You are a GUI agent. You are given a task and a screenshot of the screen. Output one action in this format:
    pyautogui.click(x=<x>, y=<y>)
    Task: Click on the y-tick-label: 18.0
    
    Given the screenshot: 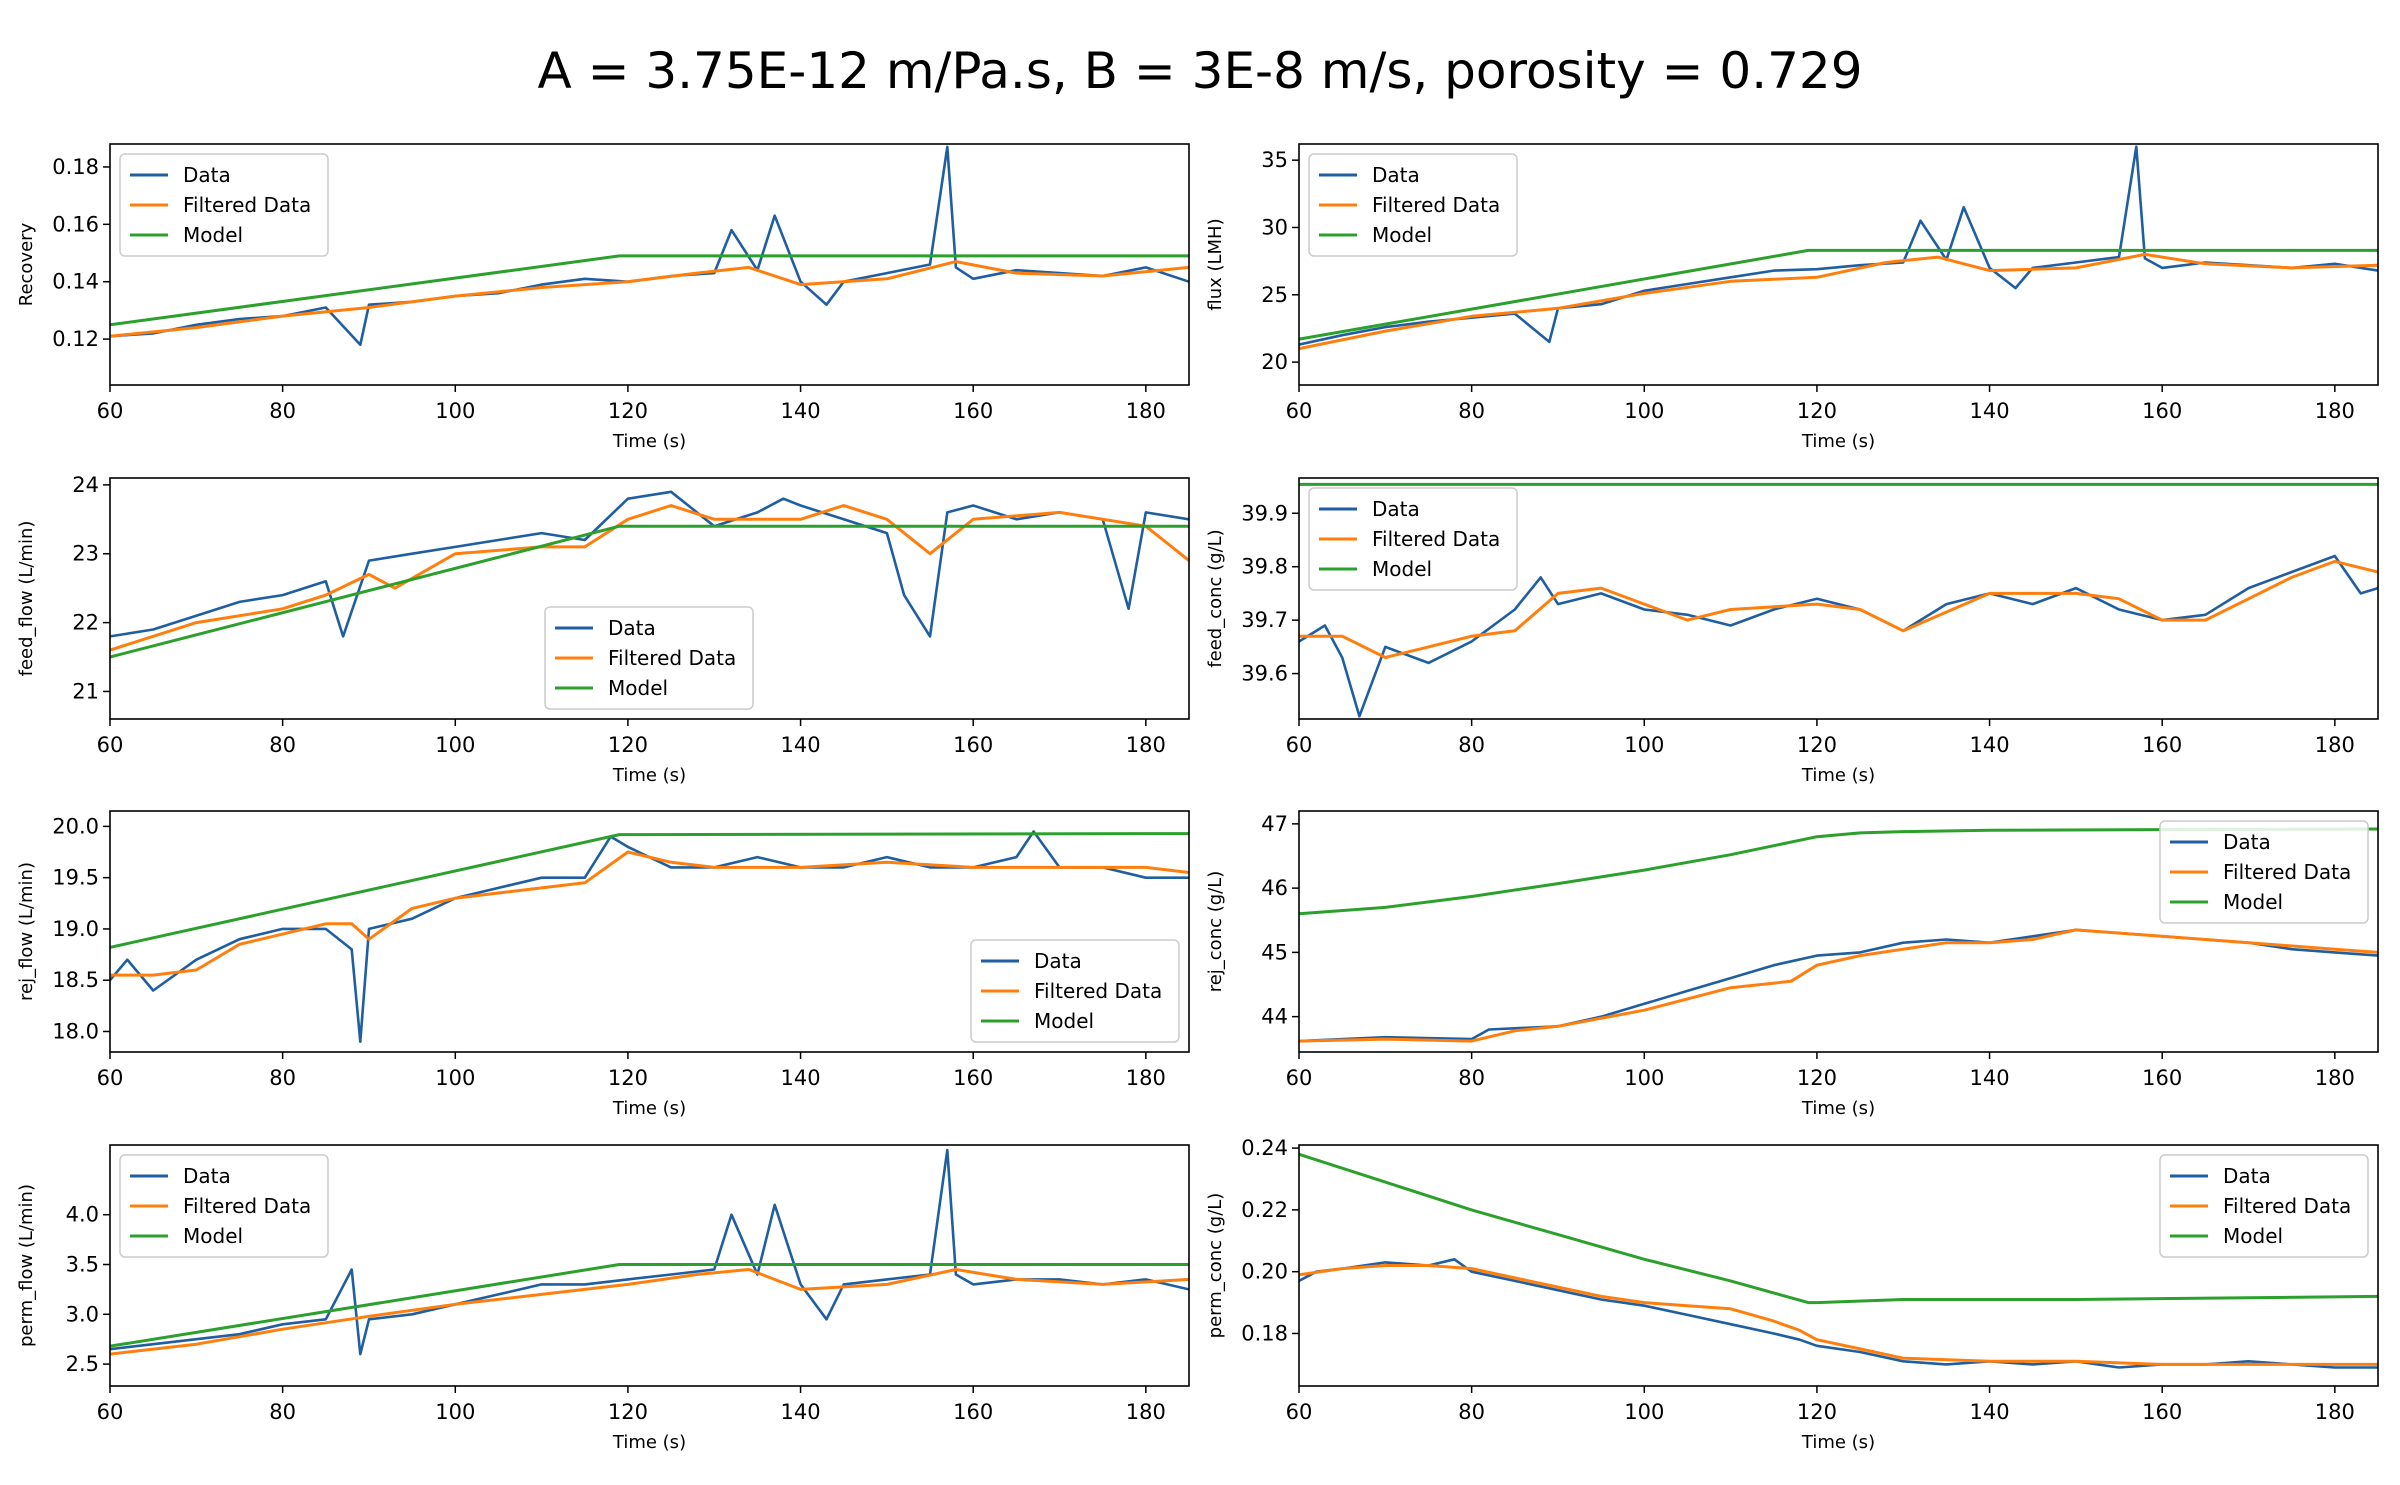 What is the action you would take?
    pyautogui.click(x=75, y=1031)
    